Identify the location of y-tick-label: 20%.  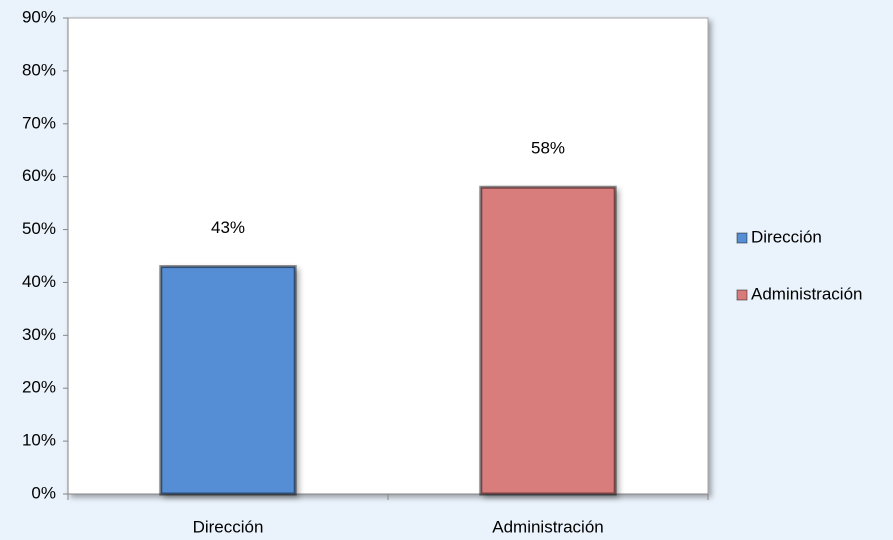
(39, 387).